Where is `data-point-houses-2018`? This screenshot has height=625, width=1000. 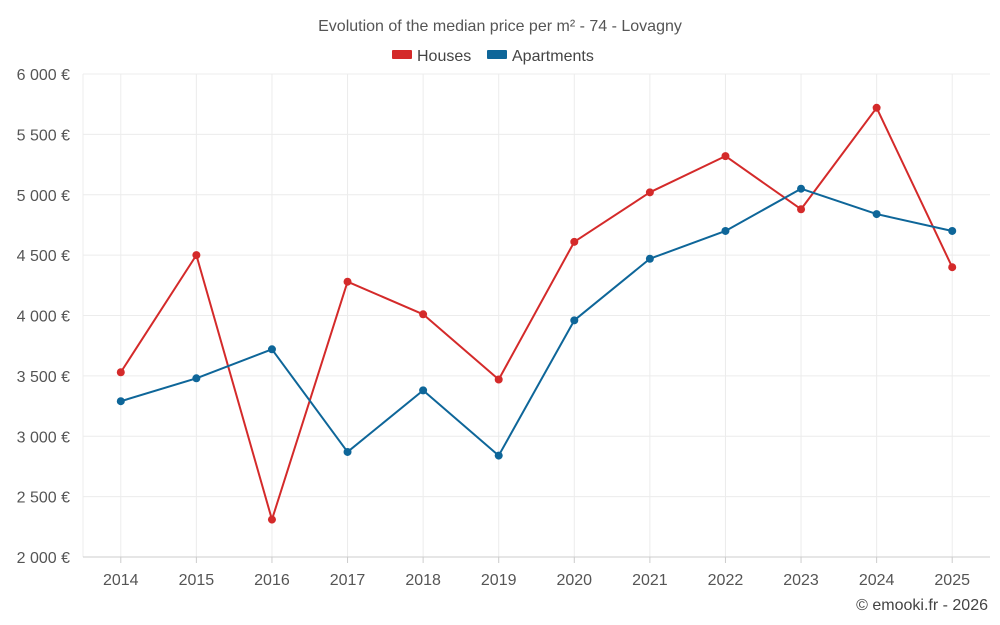
data-point-houses-2018 is located at coordinates (423, 314).